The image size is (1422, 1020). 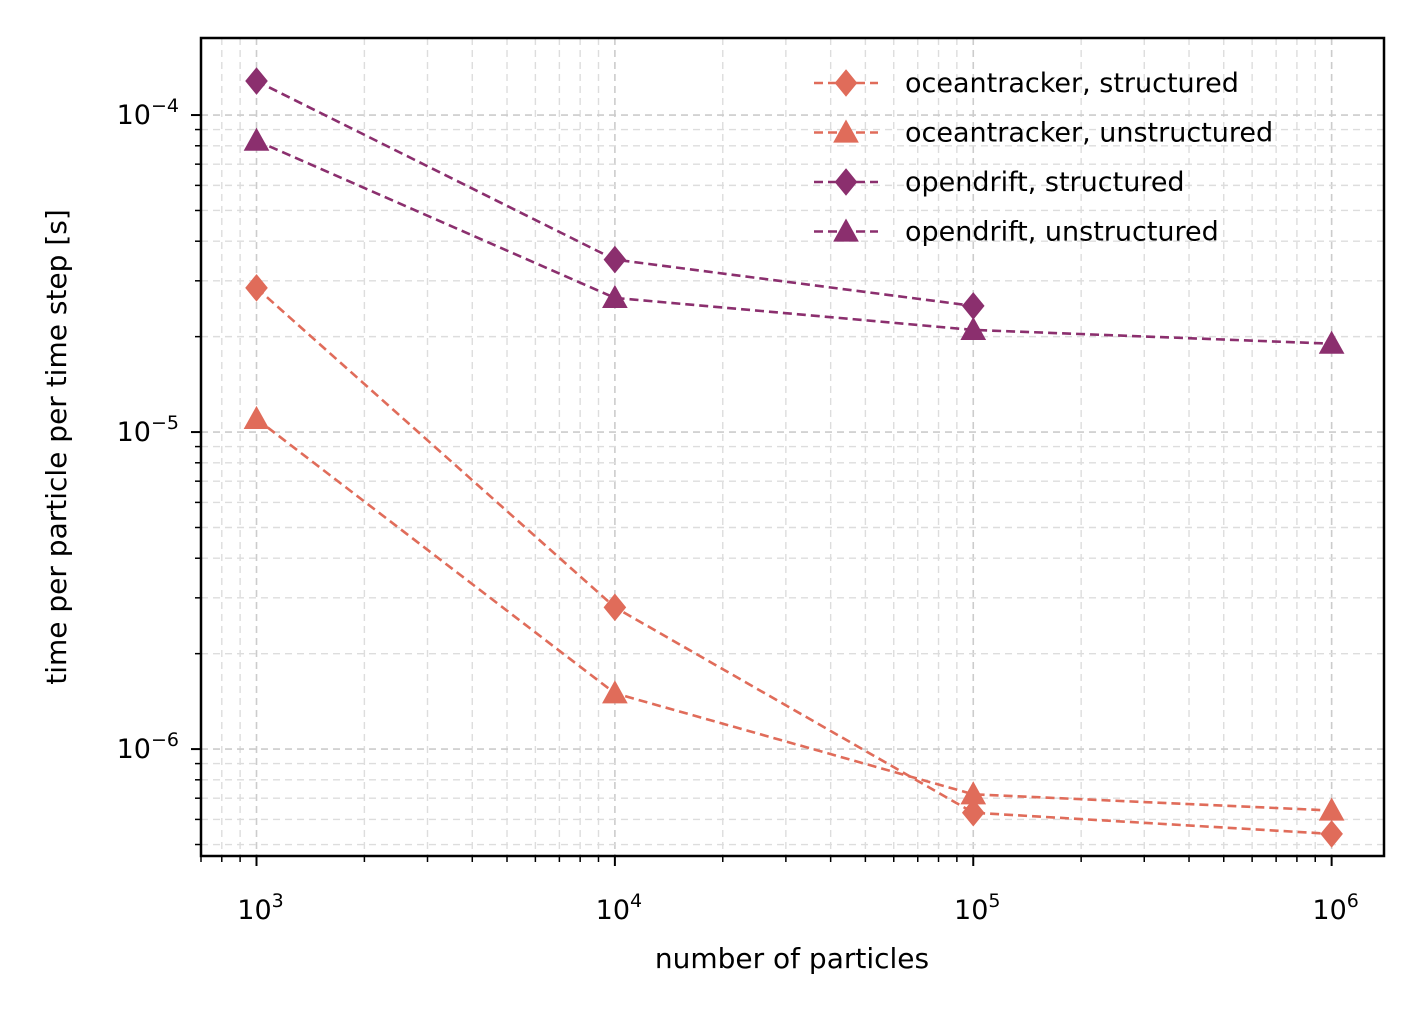 What do you see at coordinates (1062, 232) in the screenshot?
I see `legend-label: opendrift, unstructured` at bounding box center [1062, 232].